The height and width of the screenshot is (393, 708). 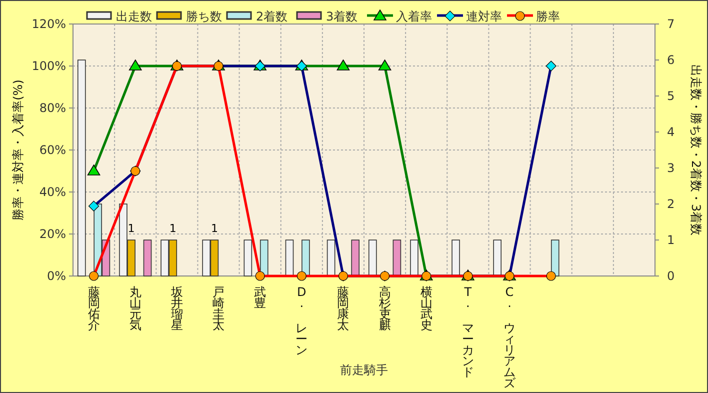 What do you see at coordinates (18, 150) in the screenshot?
I see `y-axis-title: 勝率・連対率・入着率(%)` at bounding box center [18, 150].